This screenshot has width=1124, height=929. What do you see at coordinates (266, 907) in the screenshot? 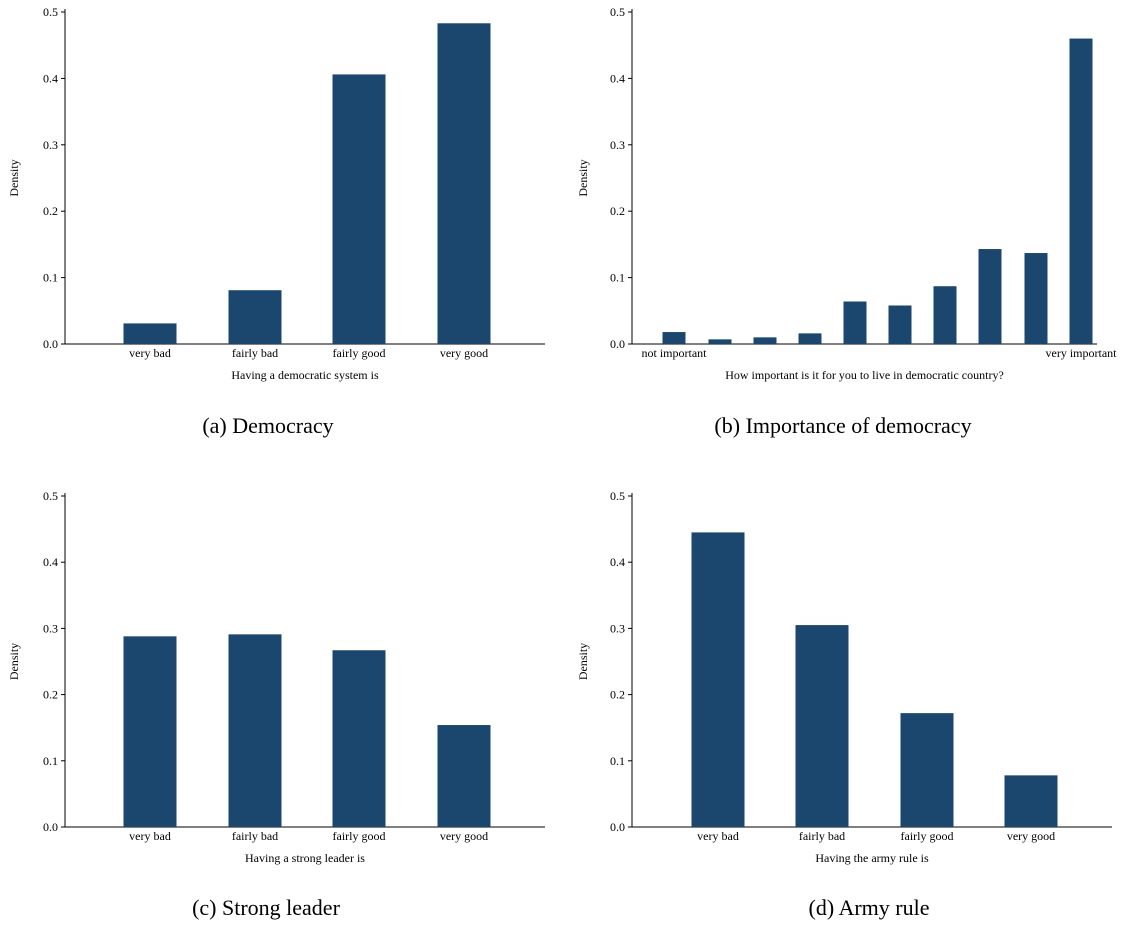
I see `subfigure-caption: (c) Strong leader` at bounding box center [266, 907].